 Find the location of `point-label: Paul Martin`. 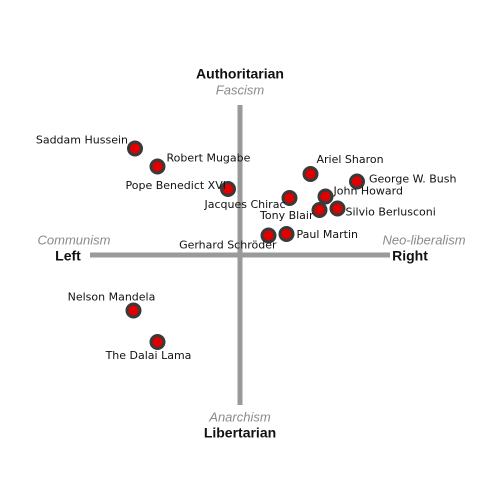

point-label: Paul Martin is located at coordinates (328, 234).